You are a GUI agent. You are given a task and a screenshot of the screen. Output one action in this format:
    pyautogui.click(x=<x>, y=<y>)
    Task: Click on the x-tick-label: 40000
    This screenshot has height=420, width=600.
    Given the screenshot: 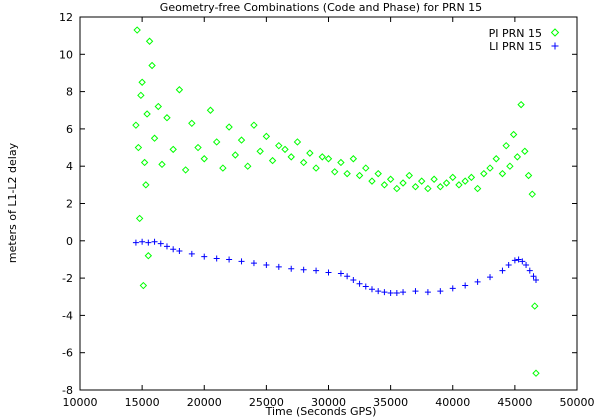 What is the action you would take?
    pyautogui.click(x=452, y=402)
    